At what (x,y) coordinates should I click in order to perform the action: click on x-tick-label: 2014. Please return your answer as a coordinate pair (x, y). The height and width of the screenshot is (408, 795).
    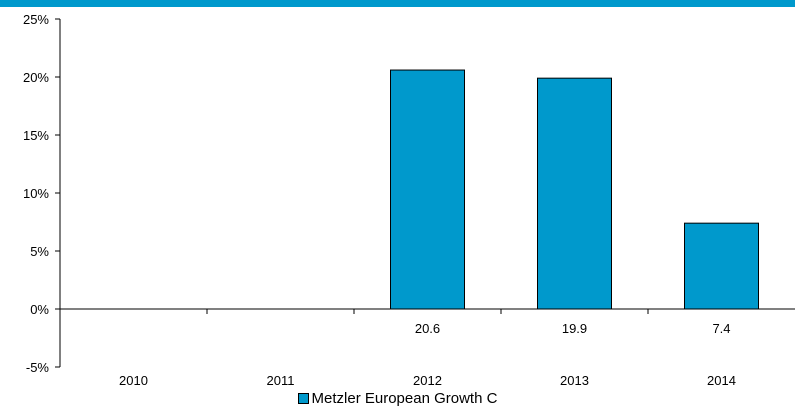
    Looking at the image, I should click on (721, 380).